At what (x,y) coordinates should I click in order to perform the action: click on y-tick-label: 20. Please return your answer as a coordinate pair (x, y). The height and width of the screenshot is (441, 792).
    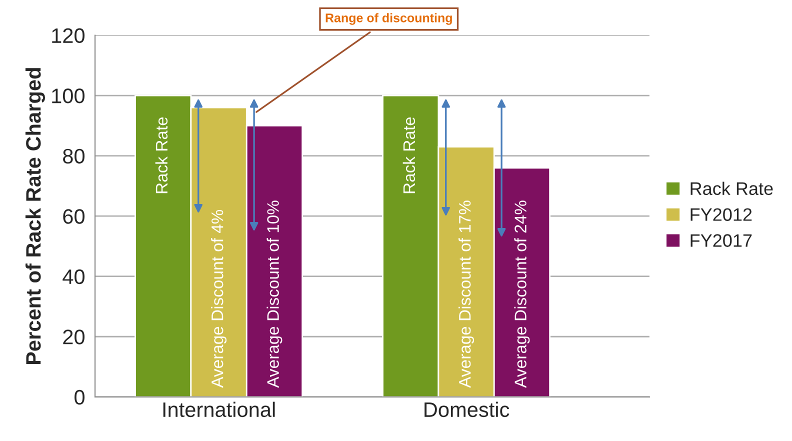
    Looking at the image, I should click on (74, 337).